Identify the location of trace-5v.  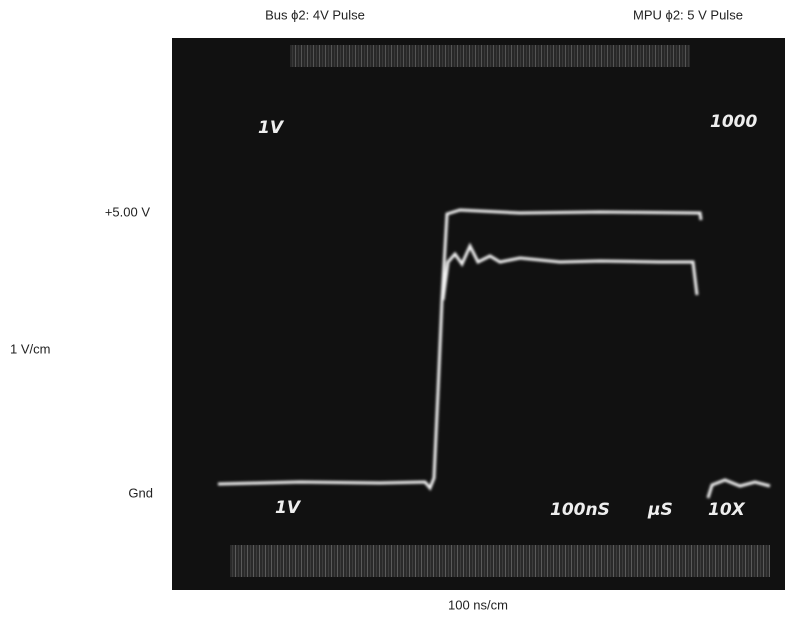
(569, 300).